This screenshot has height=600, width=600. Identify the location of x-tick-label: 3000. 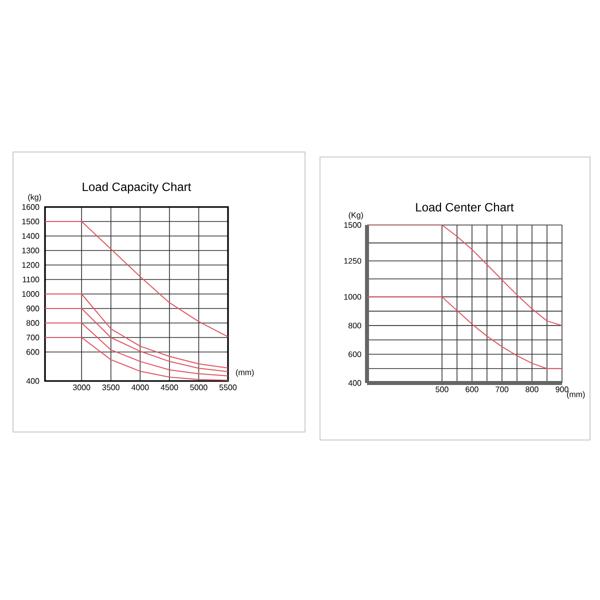
(81, 387).